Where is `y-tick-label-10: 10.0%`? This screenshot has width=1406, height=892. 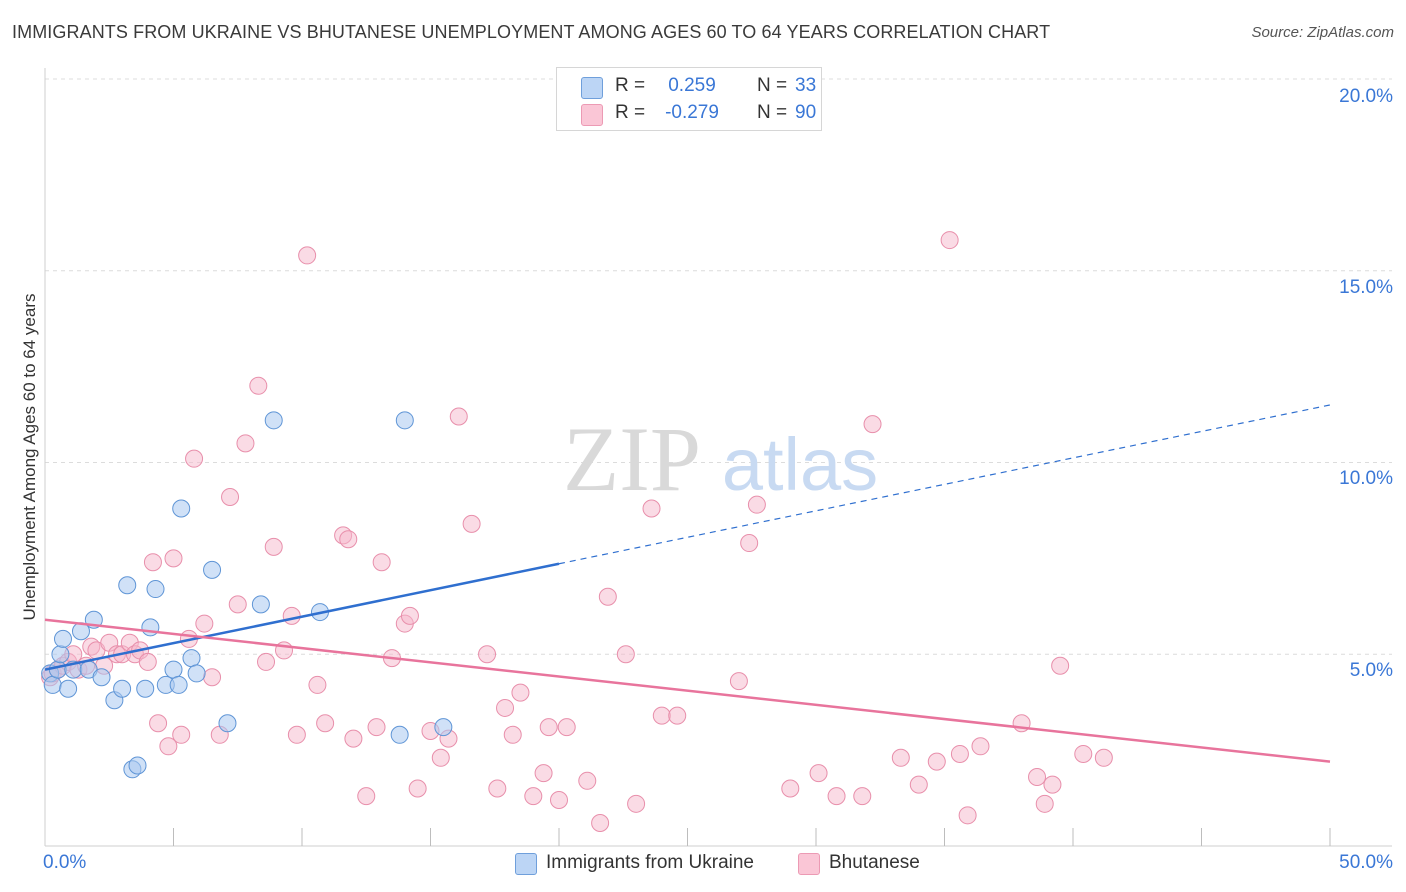
y-tick-label-10: 10.0% is located at coordinates (1366, 478).